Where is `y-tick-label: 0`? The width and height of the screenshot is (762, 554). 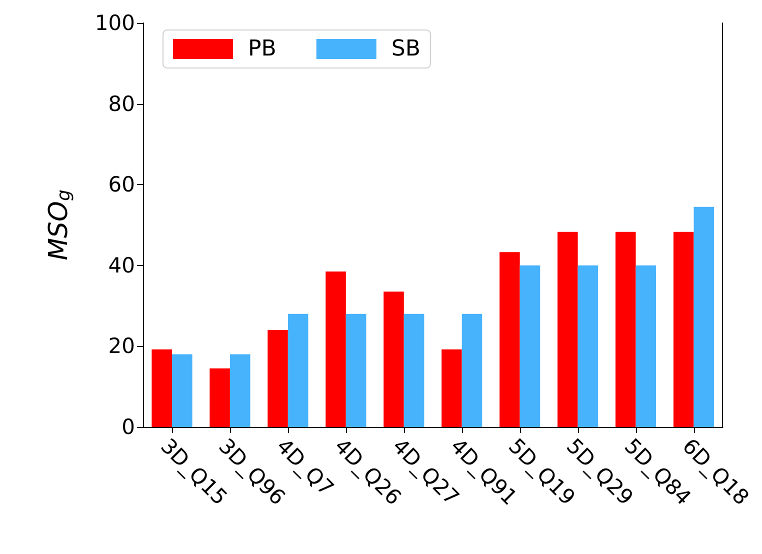
y-tick-label: 0 is located at coordinates (128, 427).